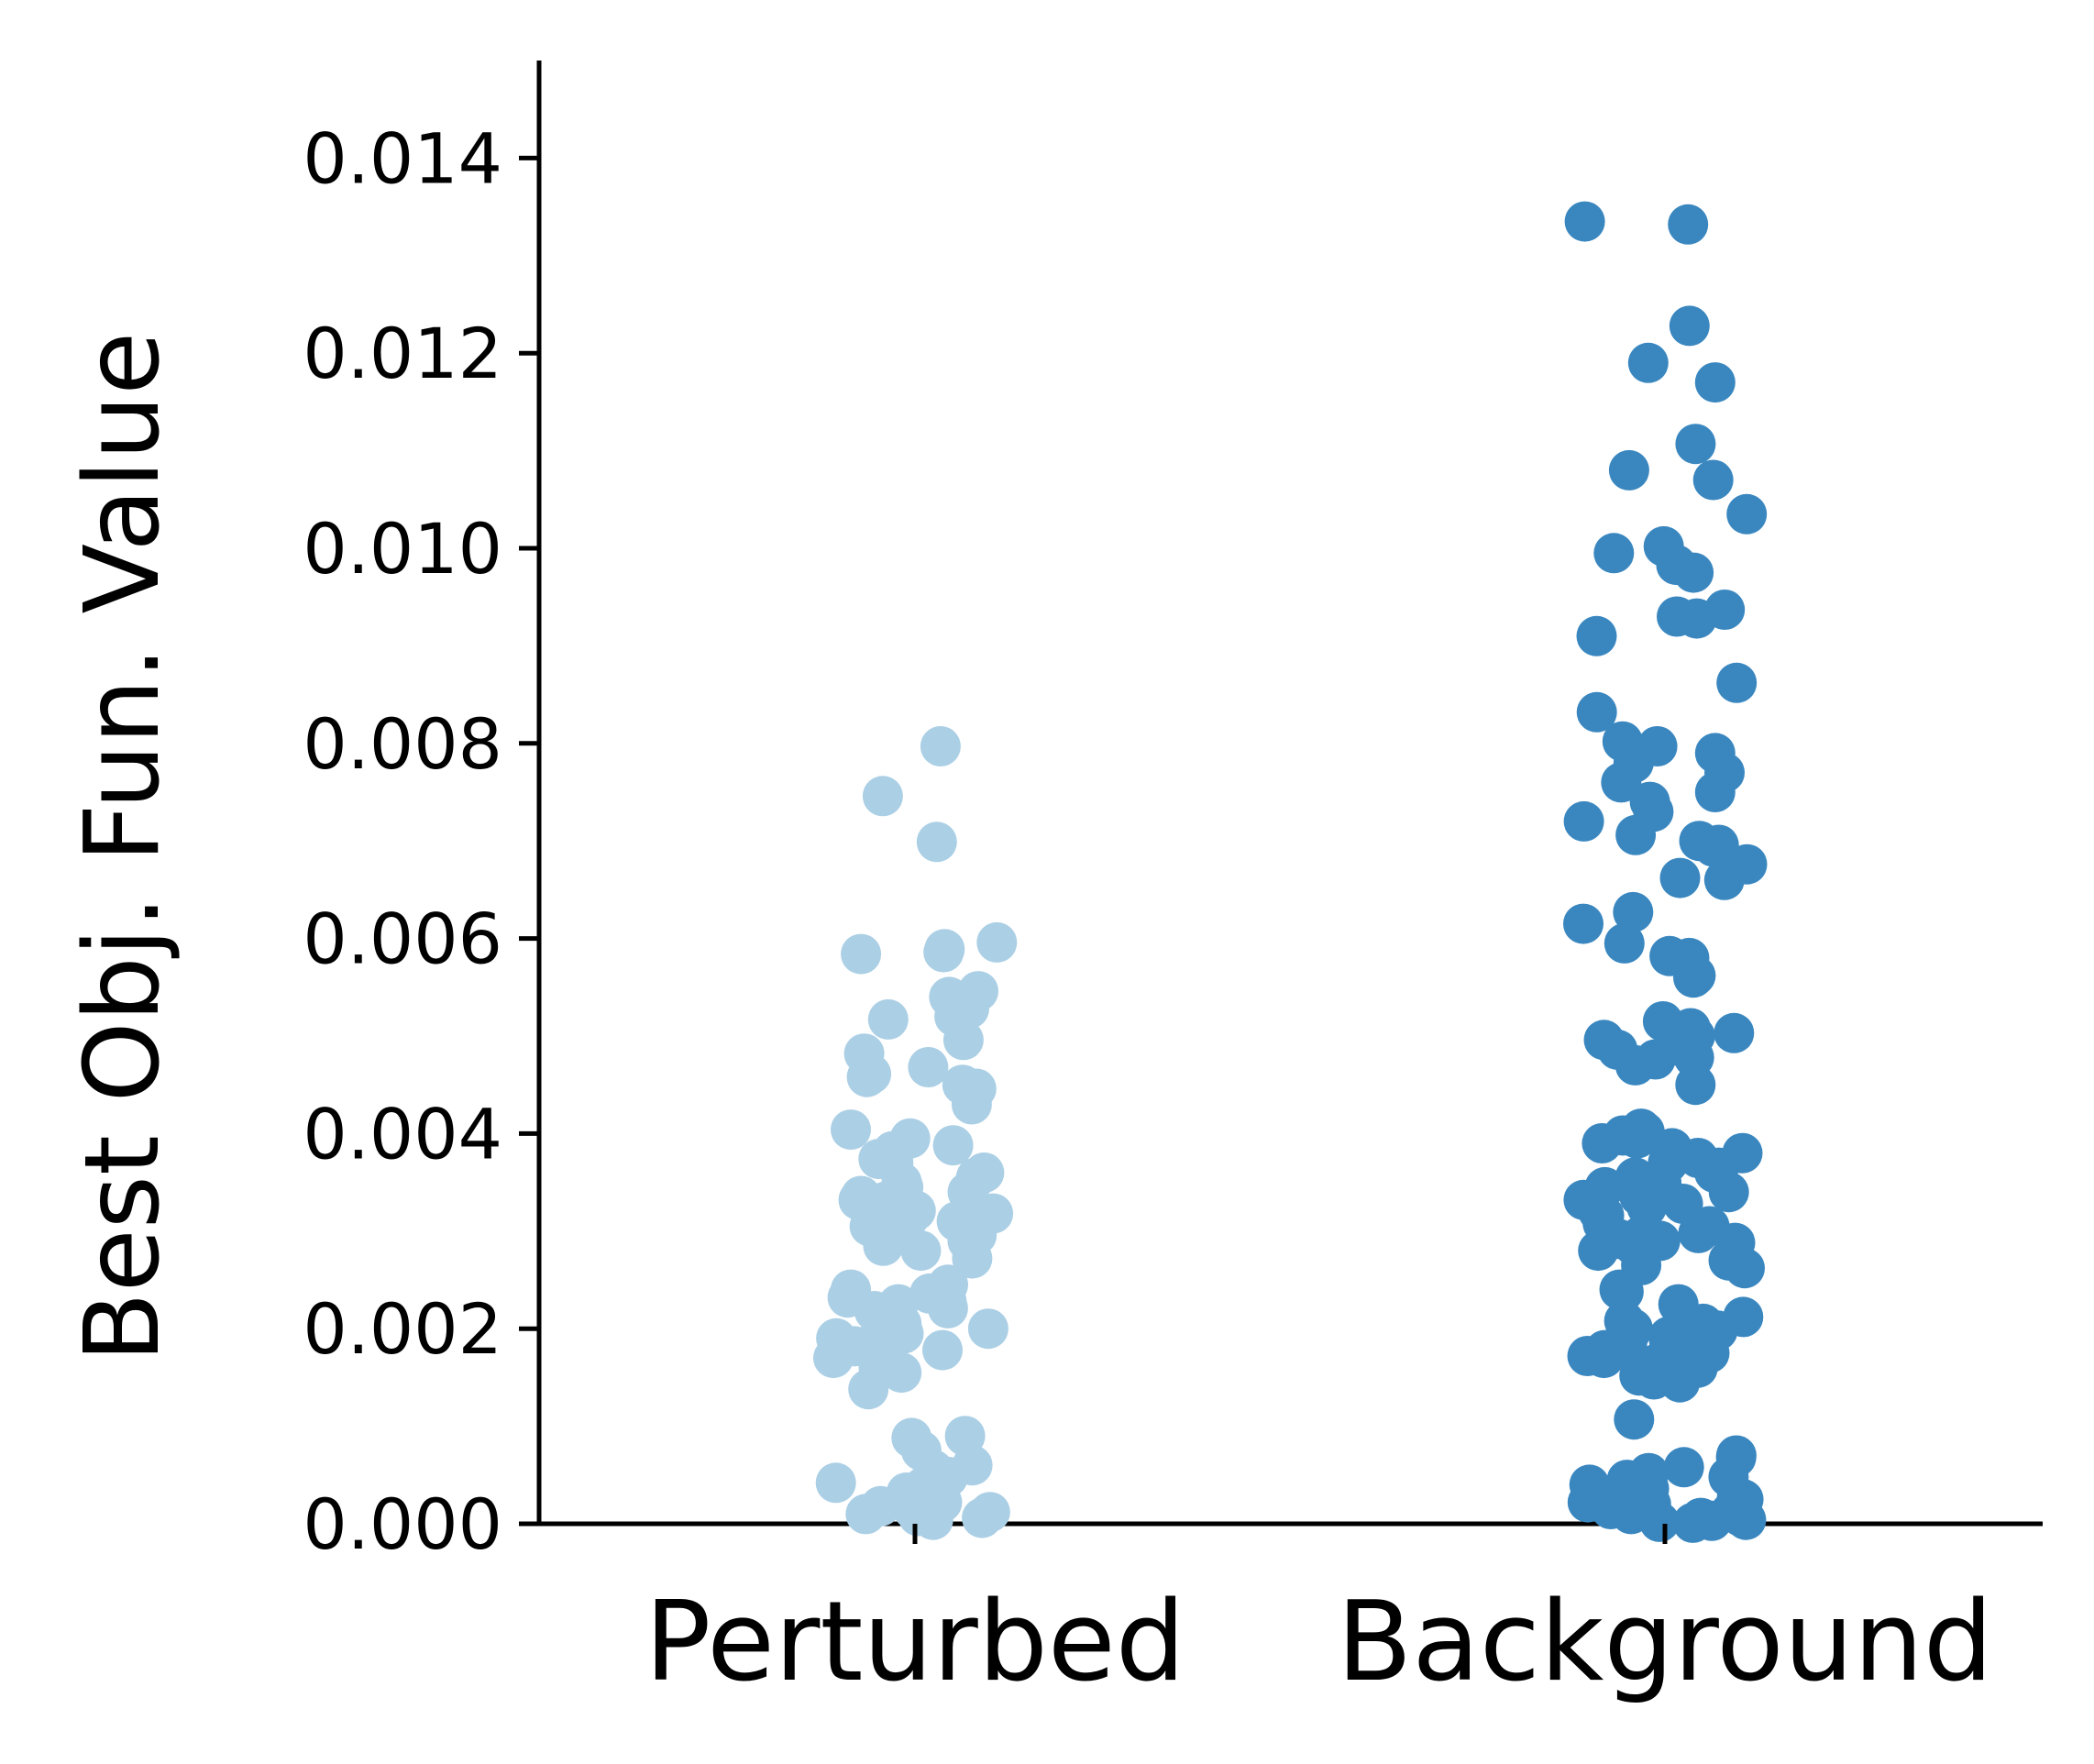  Describe the element at coordinates (402, 744) in the screenshot. I see `y-tick-label: 0.008` at that location.